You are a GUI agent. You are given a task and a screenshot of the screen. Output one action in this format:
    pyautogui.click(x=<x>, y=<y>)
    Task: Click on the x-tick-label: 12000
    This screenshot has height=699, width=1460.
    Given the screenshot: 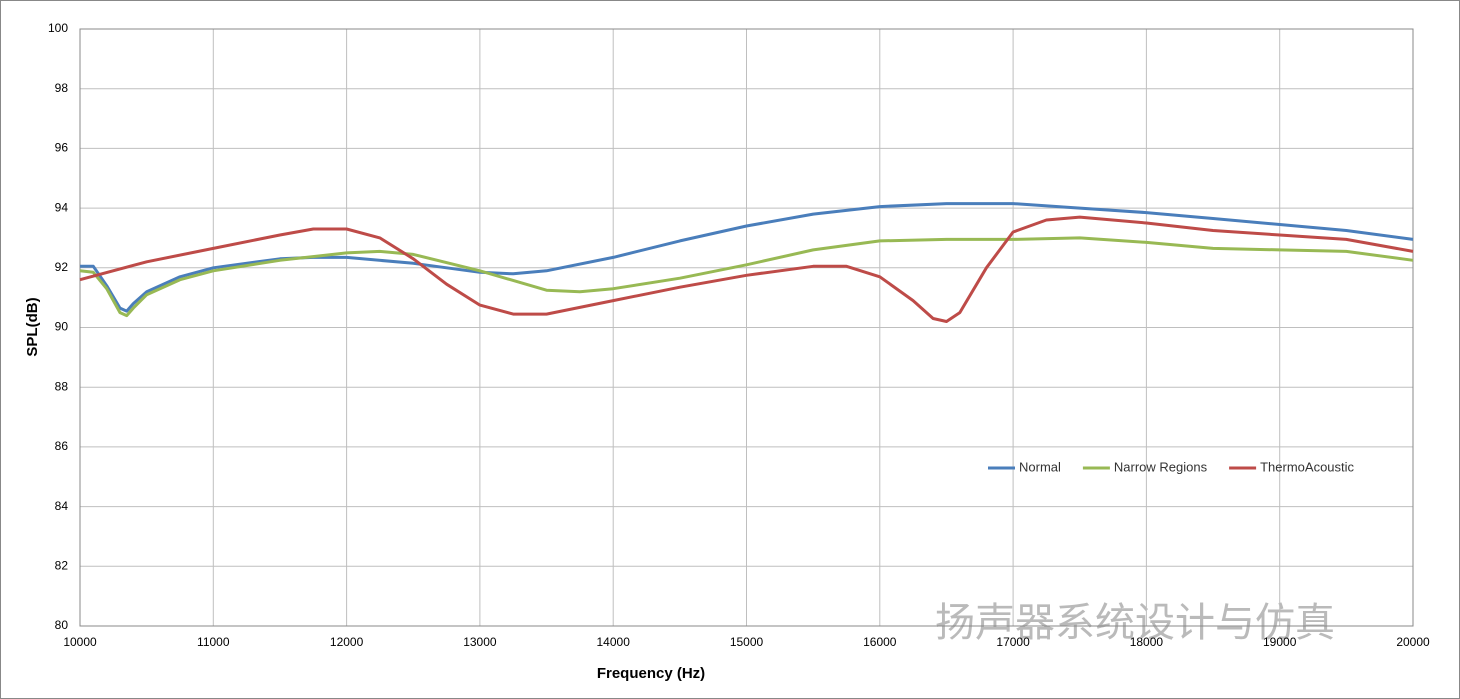 What is the action you would take?
    pyautogui.click(x=347, y=642)
    